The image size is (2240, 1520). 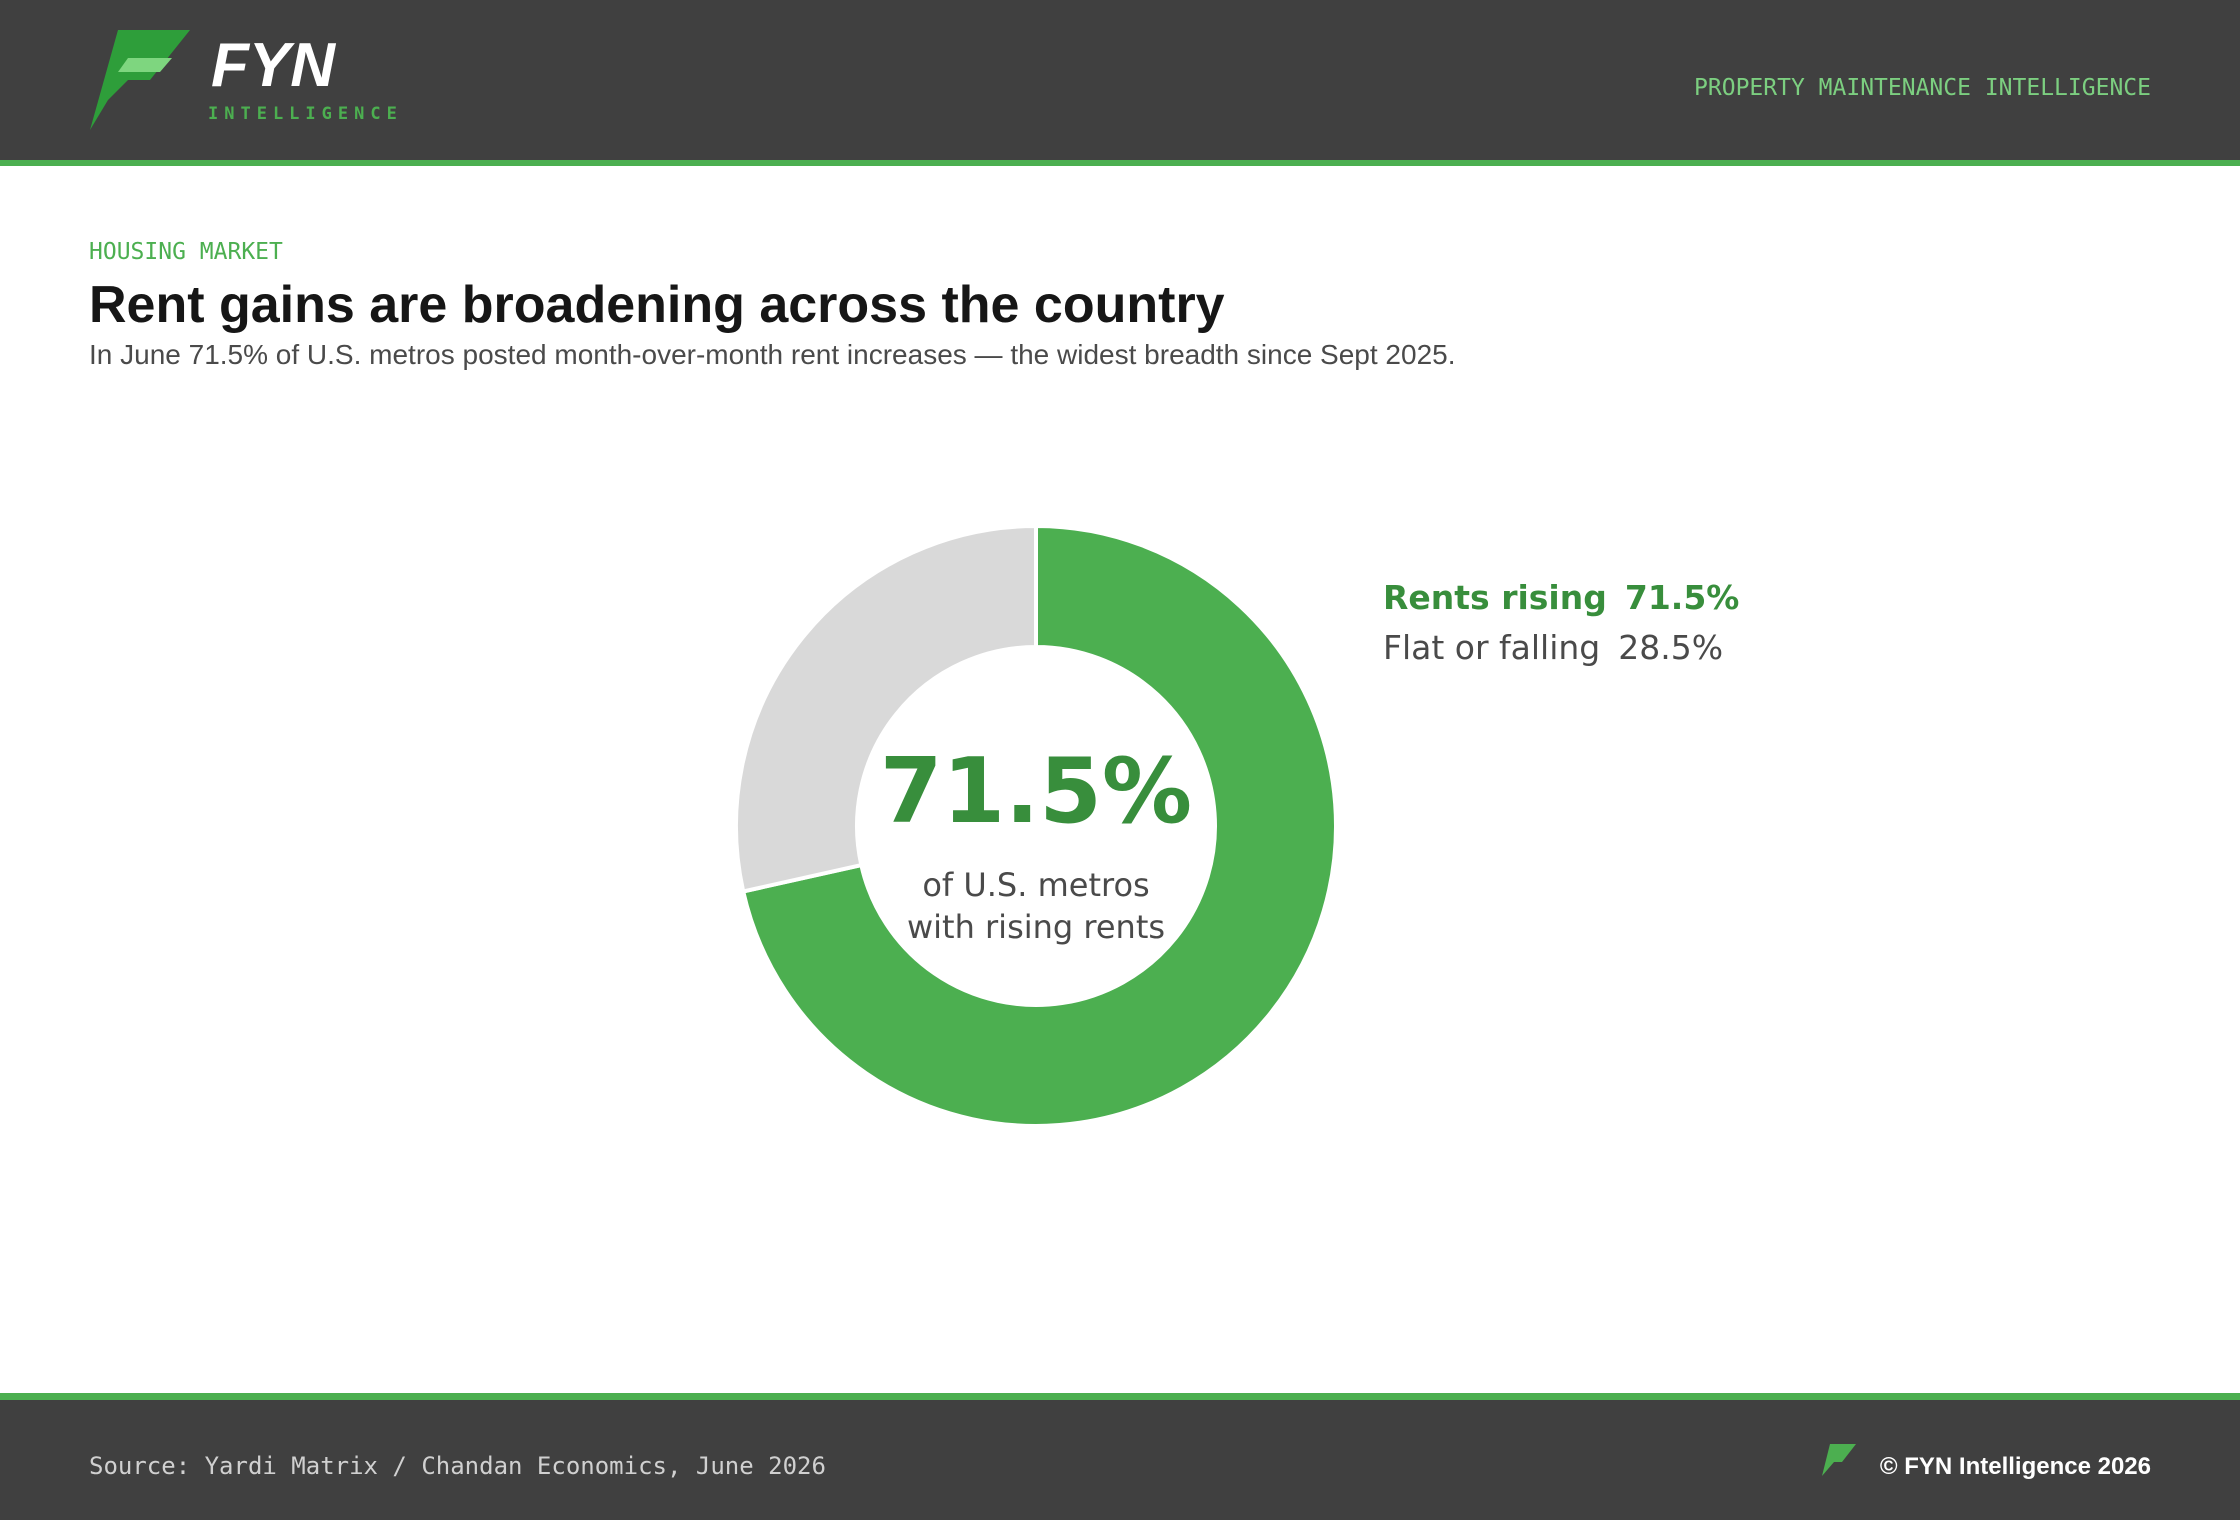 I want to click on footer-logo, so click(x=1839, y=1460).